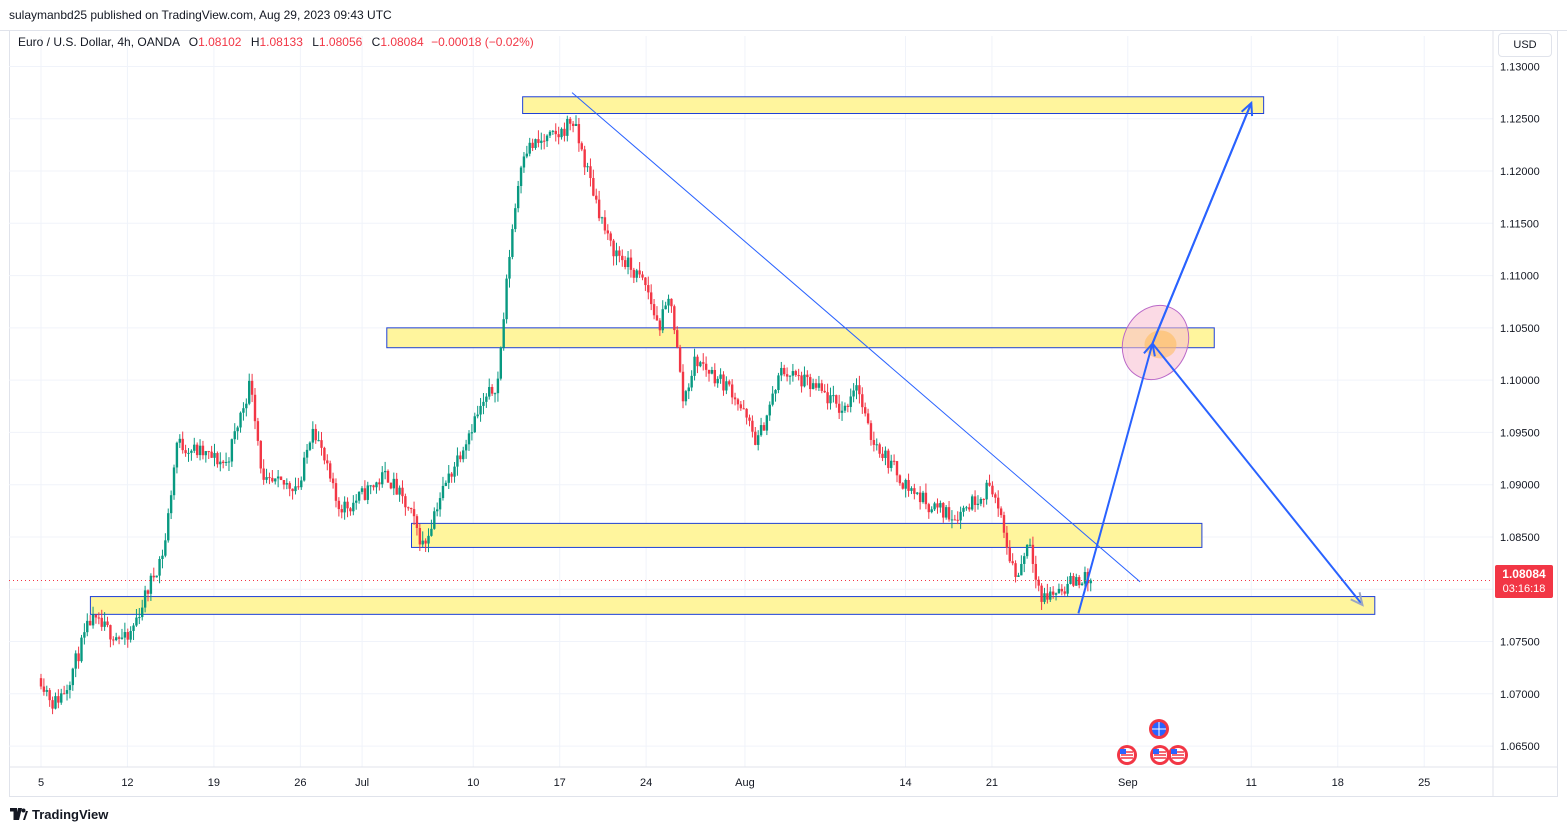 The image size is (1567, 831). I want to click on zone-overlap-highlight, so click(1160, 344).